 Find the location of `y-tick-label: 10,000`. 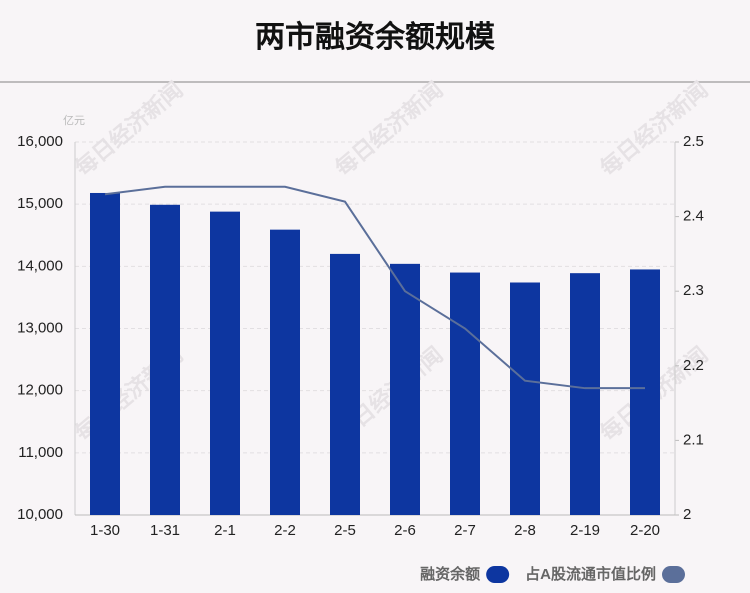

y-tick-label: 10,000 is located at coordinates (40, 514).